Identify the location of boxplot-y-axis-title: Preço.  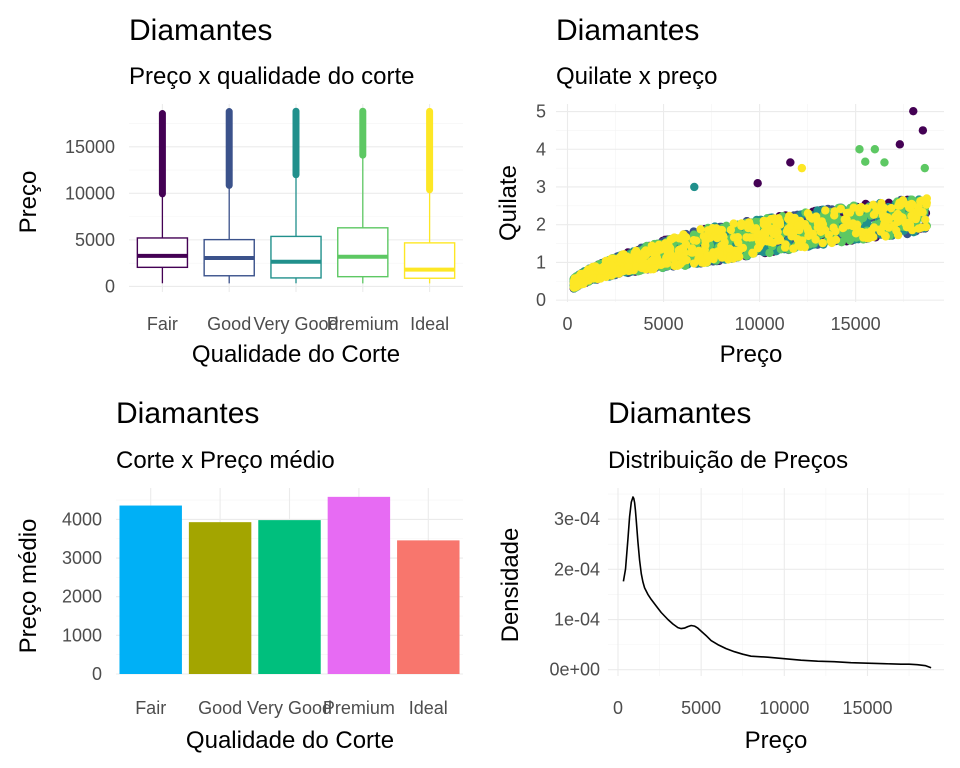
(28, 202).